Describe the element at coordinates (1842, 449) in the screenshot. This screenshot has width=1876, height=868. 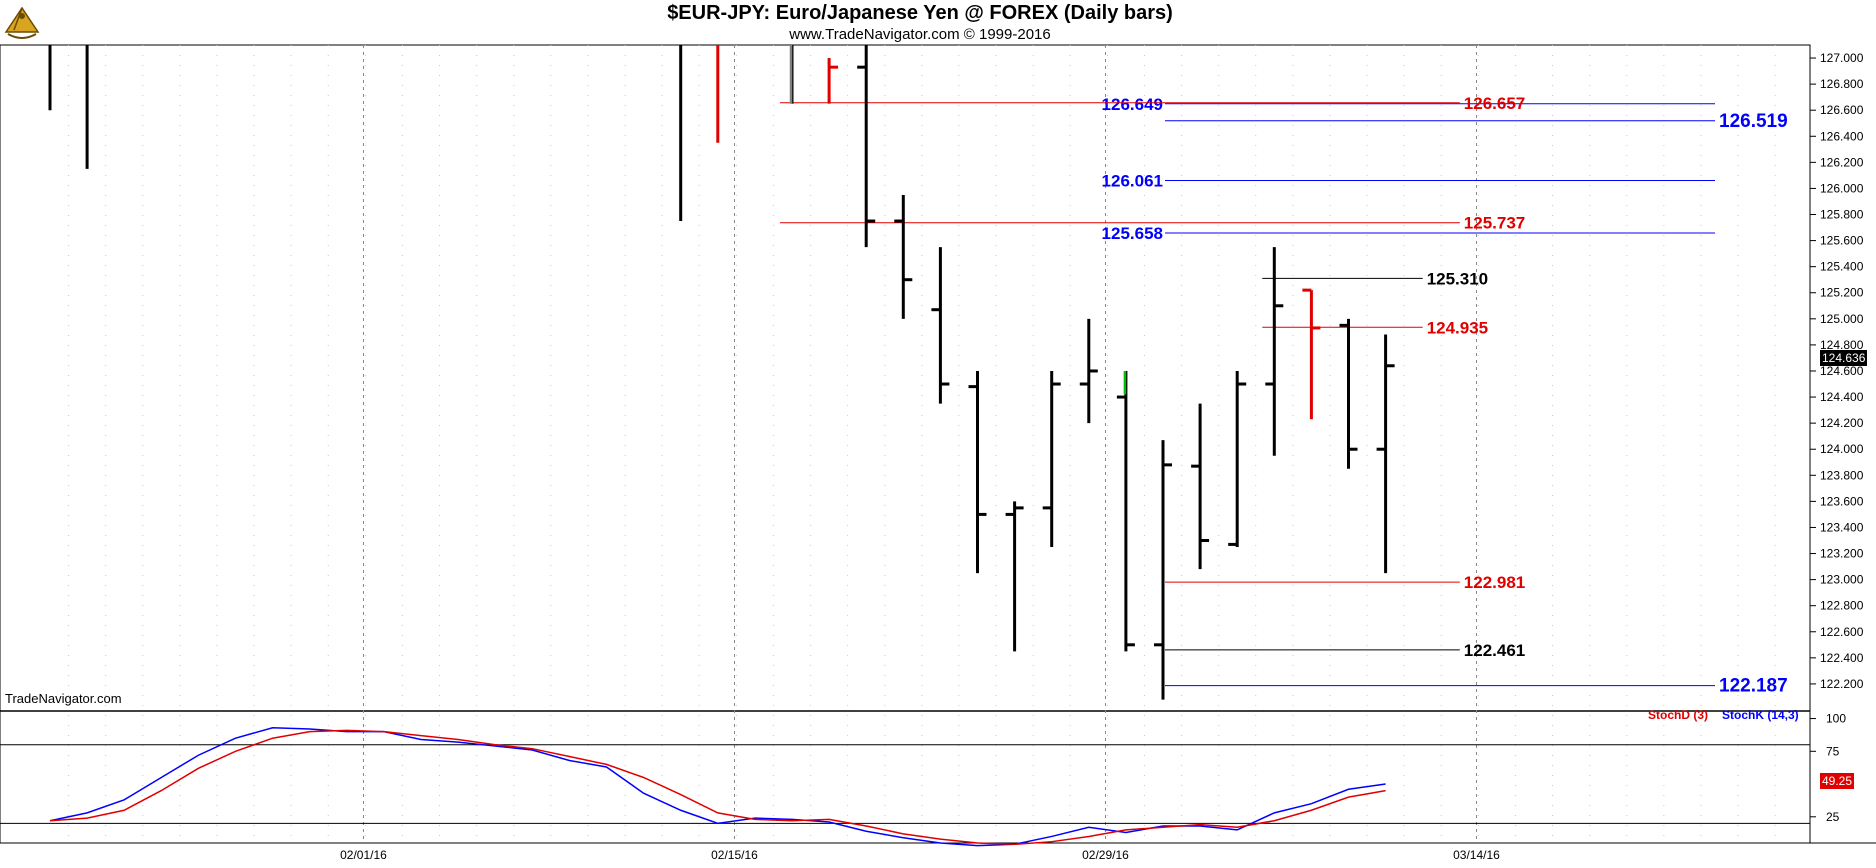
I see `y-tick-label: 124.000` at that location.